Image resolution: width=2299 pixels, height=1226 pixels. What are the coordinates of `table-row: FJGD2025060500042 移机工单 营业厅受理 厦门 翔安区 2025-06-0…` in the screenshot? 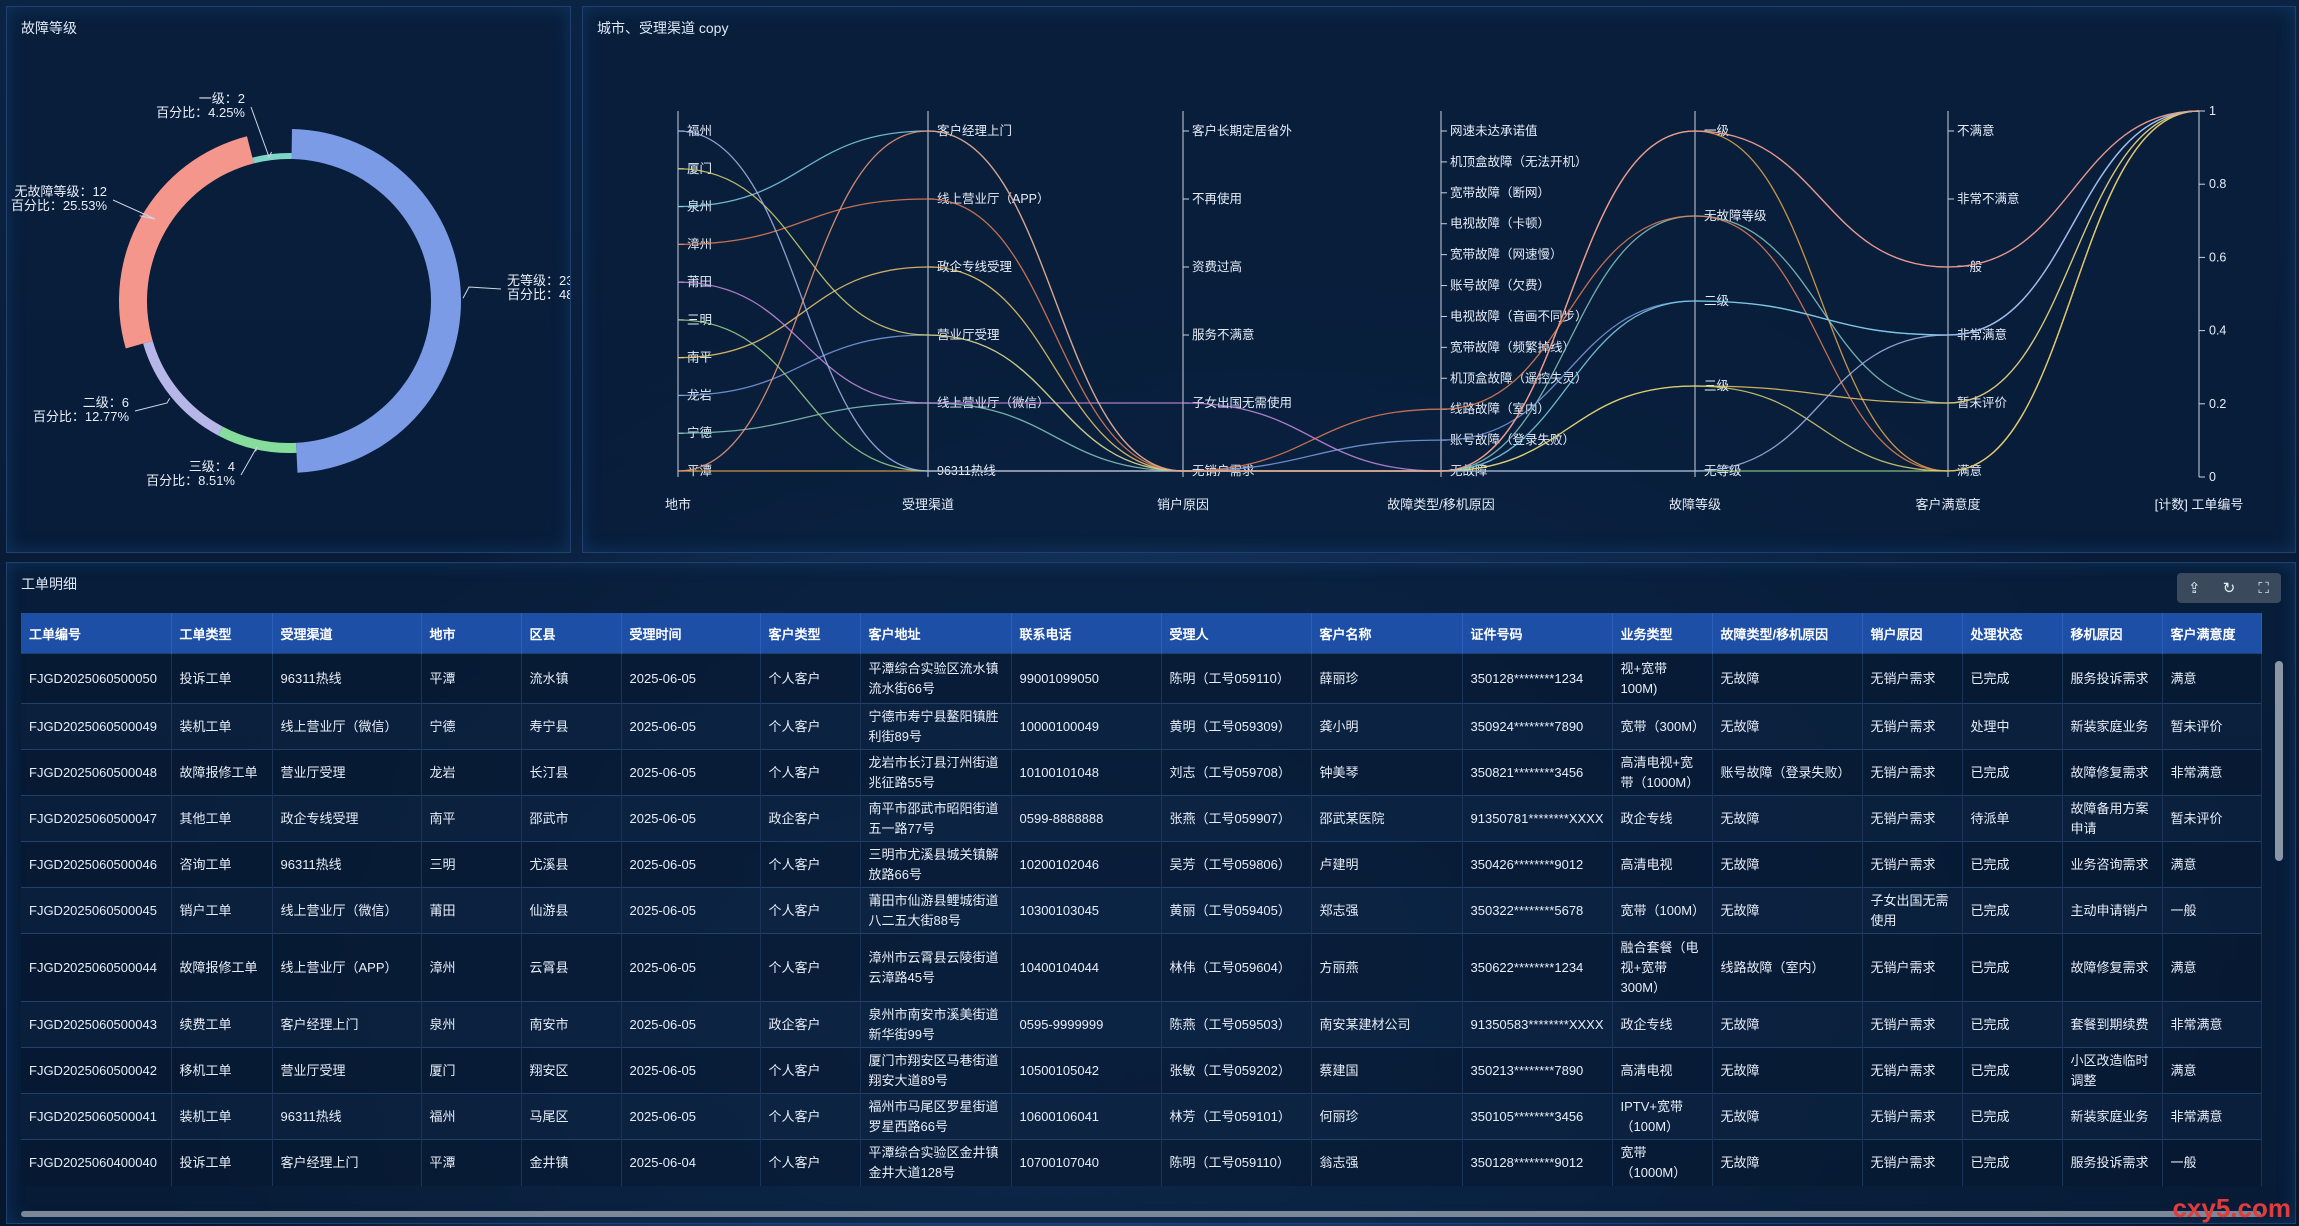 It's located at (1141, 1070).